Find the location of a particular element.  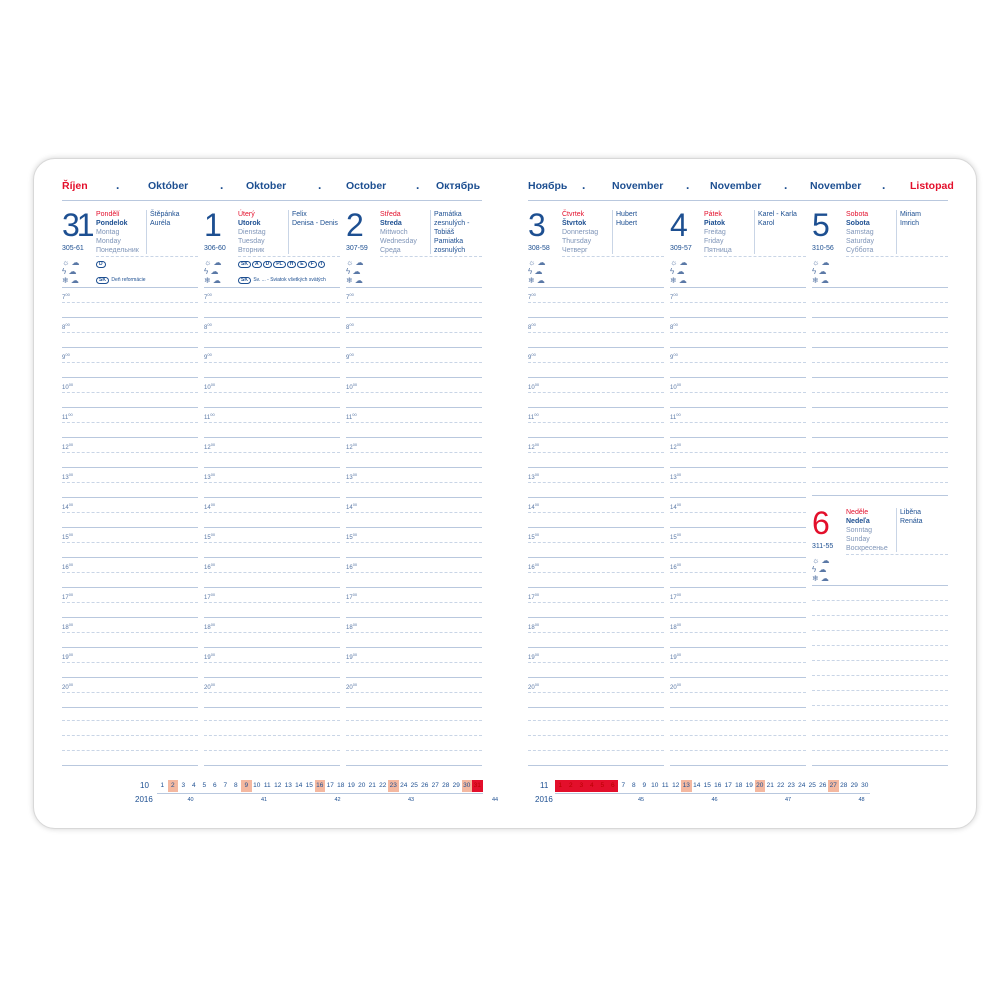

day-block-rule is located at coordinates (596, 287).